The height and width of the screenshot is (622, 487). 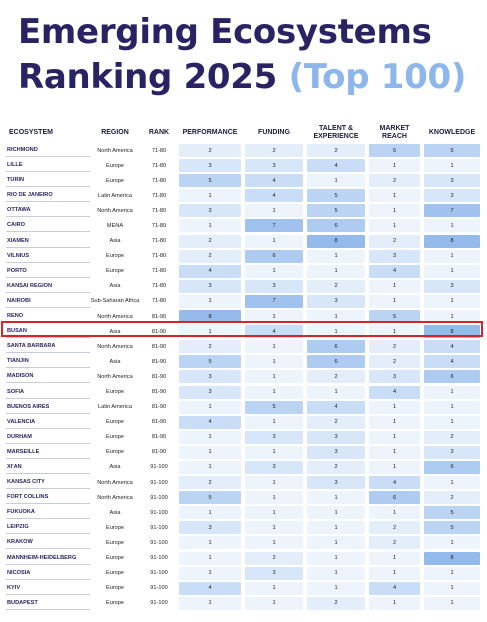 What do you see at coordinates (48, 301) in the screenshot?
I see `cell-eco: NAIROBI` at bounding box center [48, 301].